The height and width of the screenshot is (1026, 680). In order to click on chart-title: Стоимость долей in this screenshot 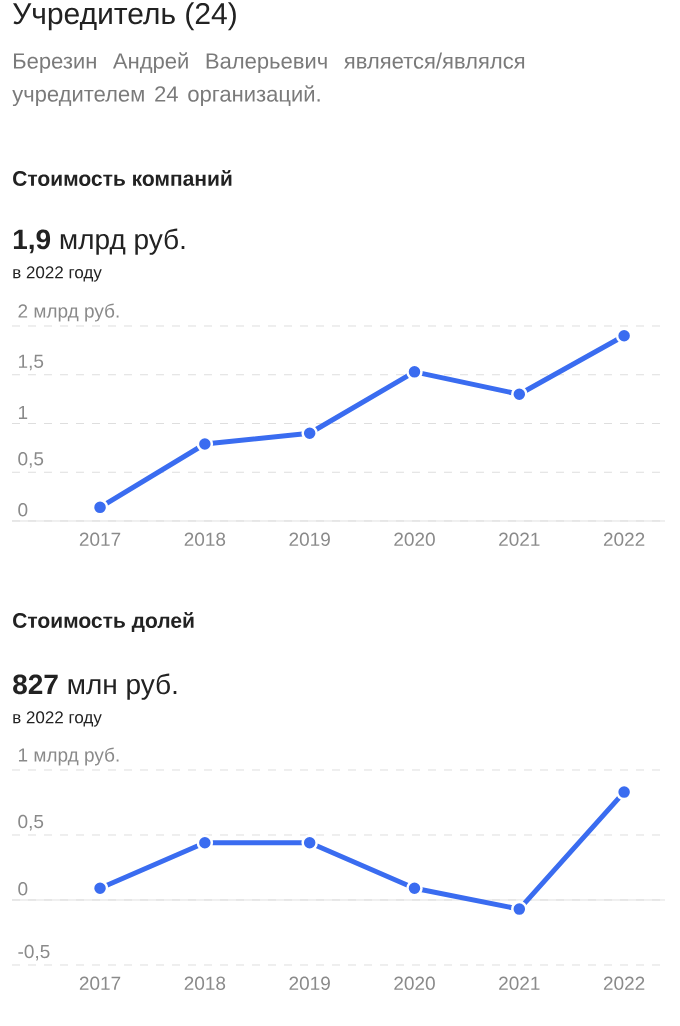, I will do `click(103, 622)`.